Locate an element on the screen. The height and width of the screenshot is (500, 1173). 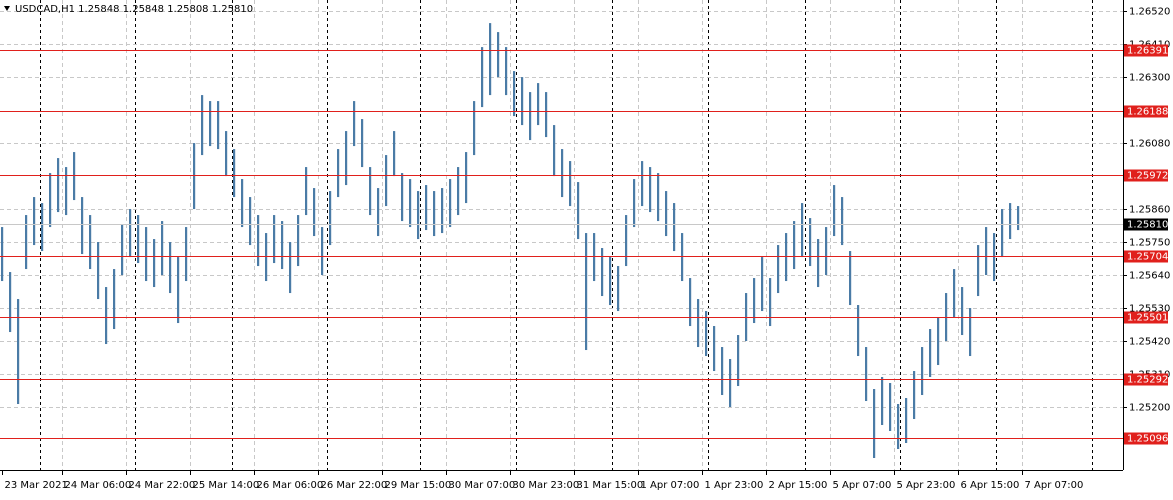
level-label: 1.25501 is located at coordinates (1147, 318).